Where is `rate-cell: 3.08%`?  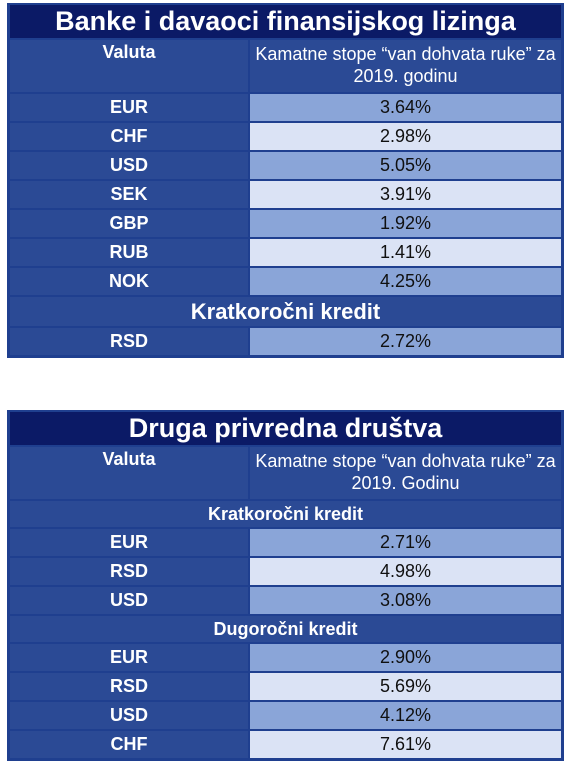 rate-cell: 3.08% is located at coordinates (405, 600).